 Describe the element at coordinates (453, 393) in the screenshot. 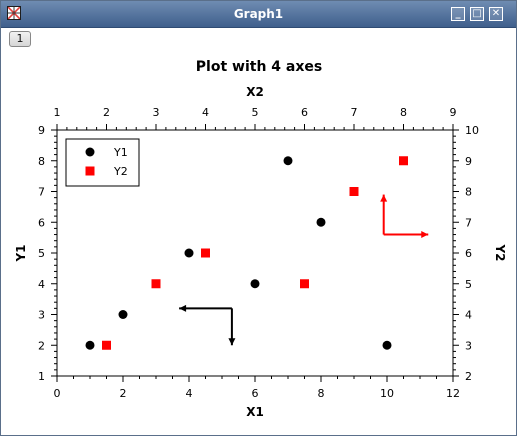

I see `x1-tick-label: 12` at that location.